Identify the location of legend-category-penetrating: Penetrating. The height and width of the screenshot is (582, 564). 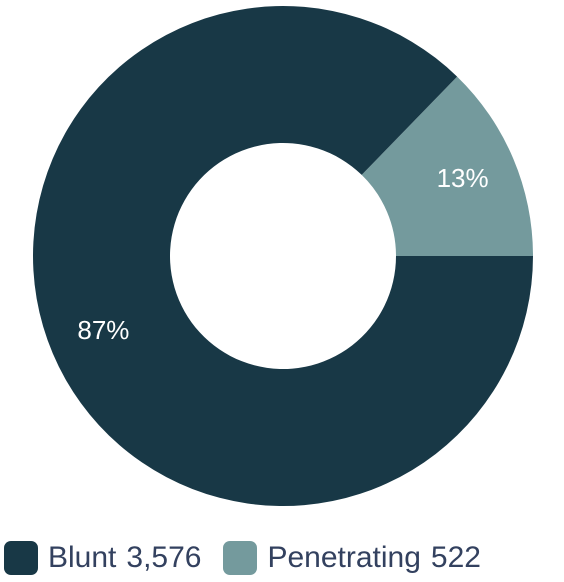
(344, 557).